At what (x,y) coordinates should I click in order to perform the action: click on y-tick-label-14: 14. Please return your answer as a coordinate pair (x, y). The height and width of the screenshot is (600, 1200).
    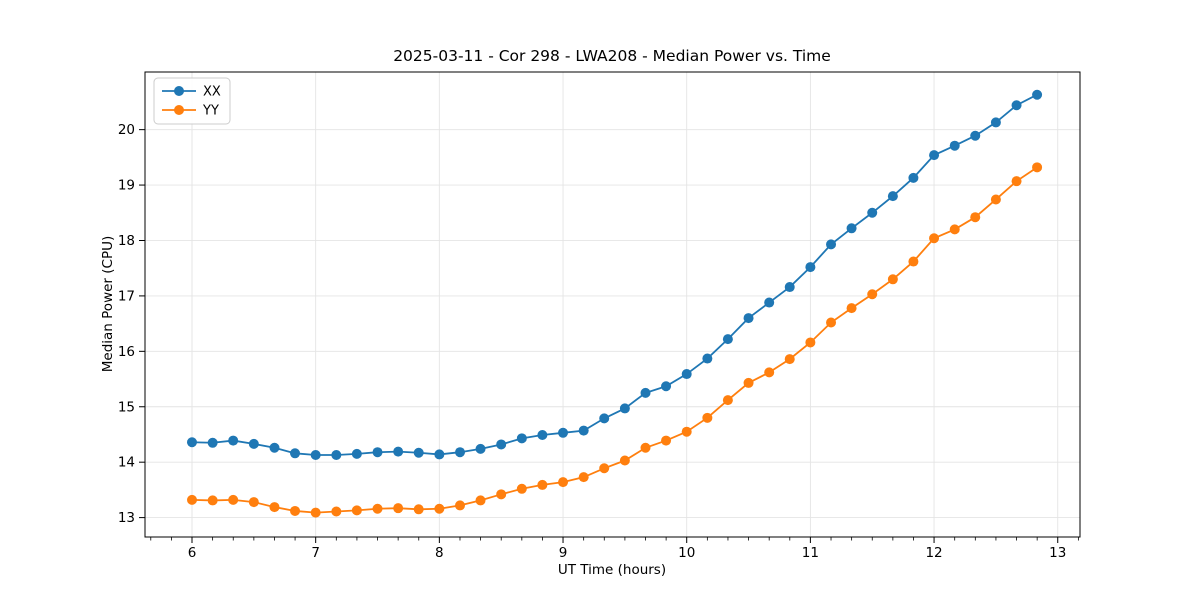
    Looking at the image, I should click on (126, 463).